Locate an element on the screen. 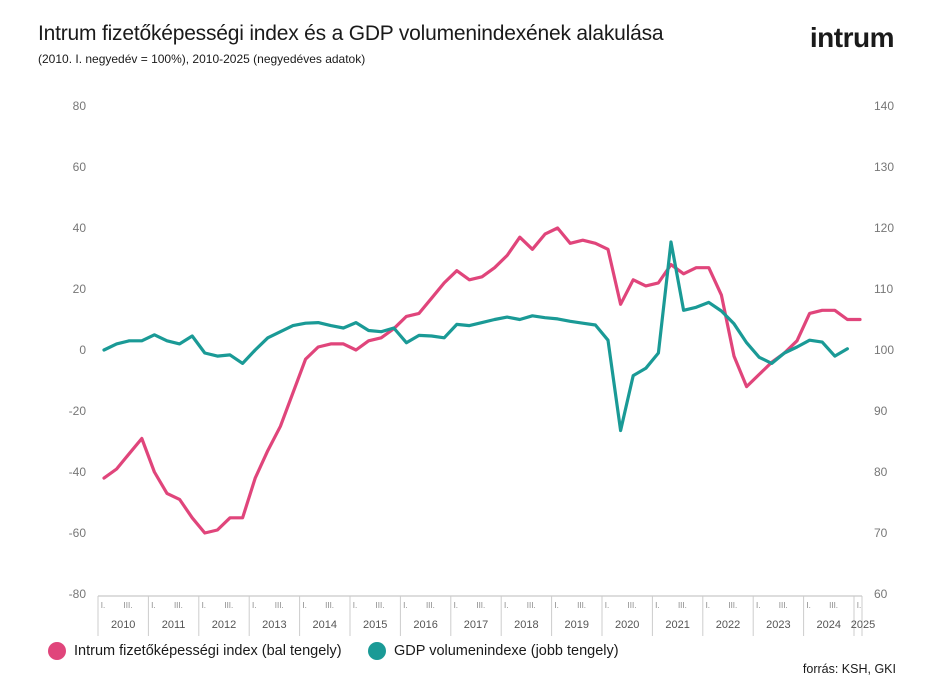  right-tick-label: 120 is located at coordinates (884, 228).